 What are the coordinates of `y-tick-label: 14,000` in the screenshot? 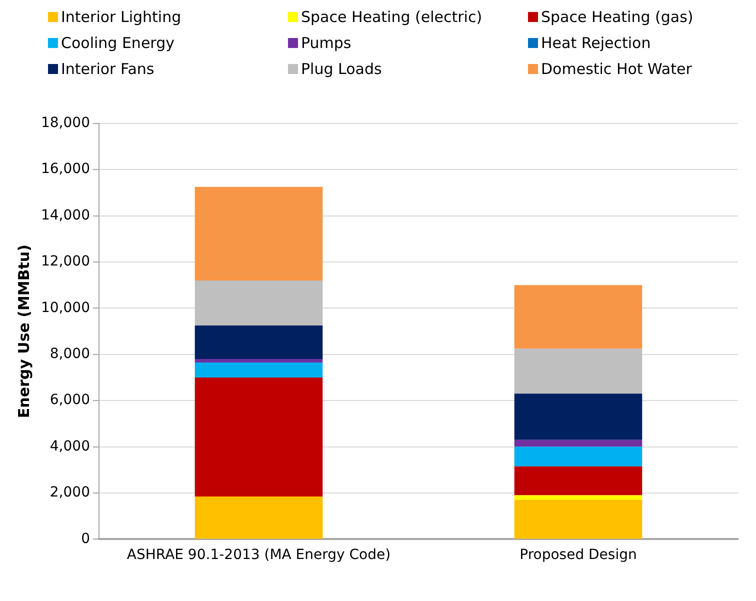 It's located at (65, 215).